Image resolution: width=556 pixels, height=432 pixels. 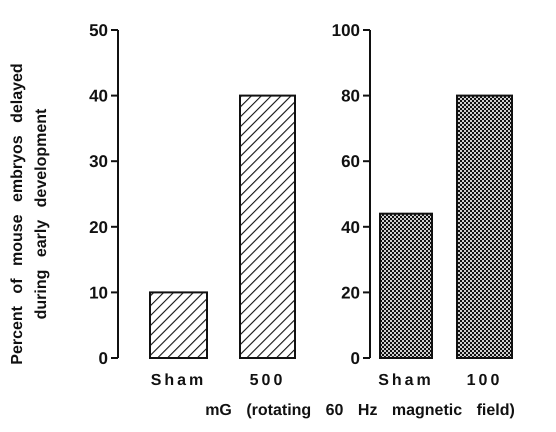 What do you see at coordinates (98, 292) in the screenshot?
I see `y-tick-label: 10` at bounding box center [98, 292].